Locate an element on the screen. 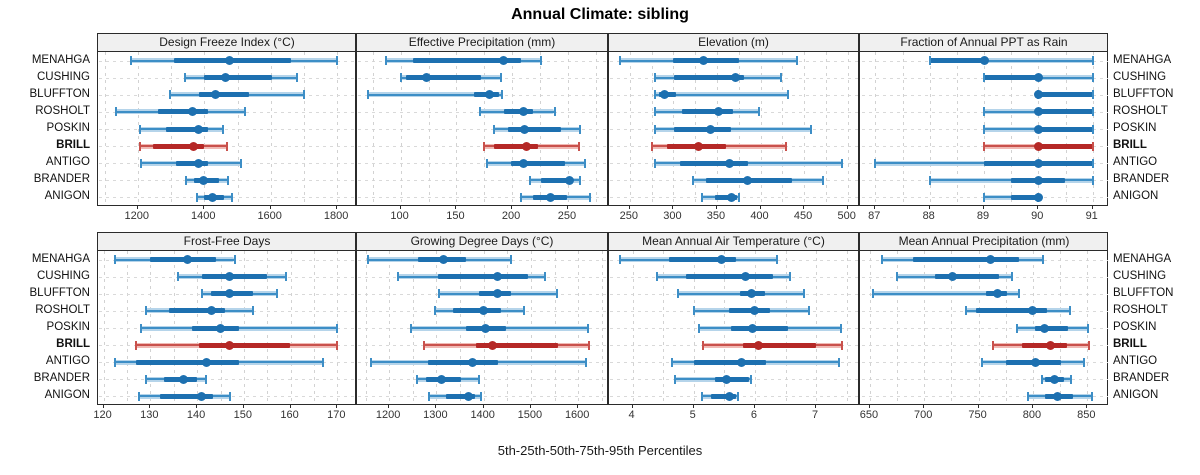  panel-separator is located at coordinates (356, 319).